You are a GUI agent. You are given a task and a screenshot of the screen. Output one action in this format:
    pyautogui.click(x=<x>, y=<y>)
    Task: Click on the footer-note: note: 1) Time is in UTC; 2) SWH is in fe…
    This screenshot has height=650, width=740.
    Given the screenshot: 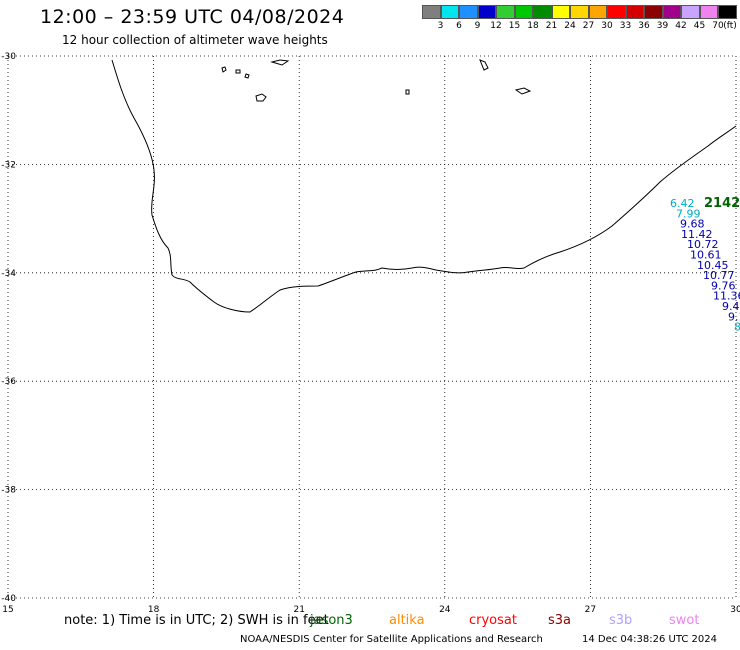 What is the action you would take?
    pyautogui.click(x=196, y=620)
    